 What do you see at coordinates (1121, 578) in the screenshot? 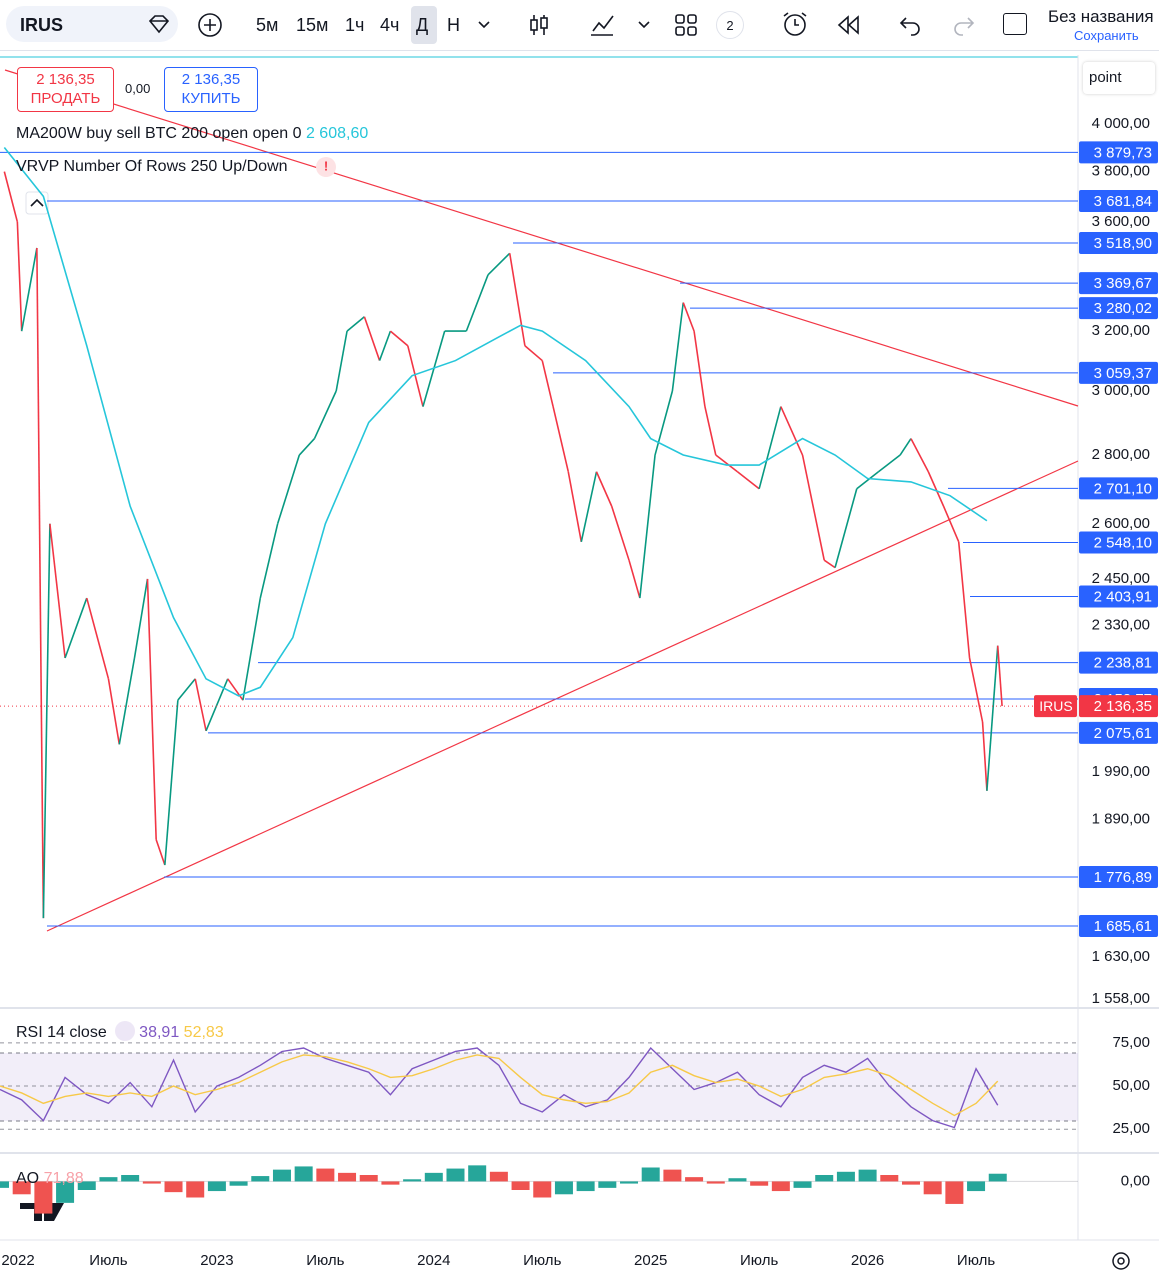
I see `y-tick-label: 2 450,00` at bounding box center [1121, 578].